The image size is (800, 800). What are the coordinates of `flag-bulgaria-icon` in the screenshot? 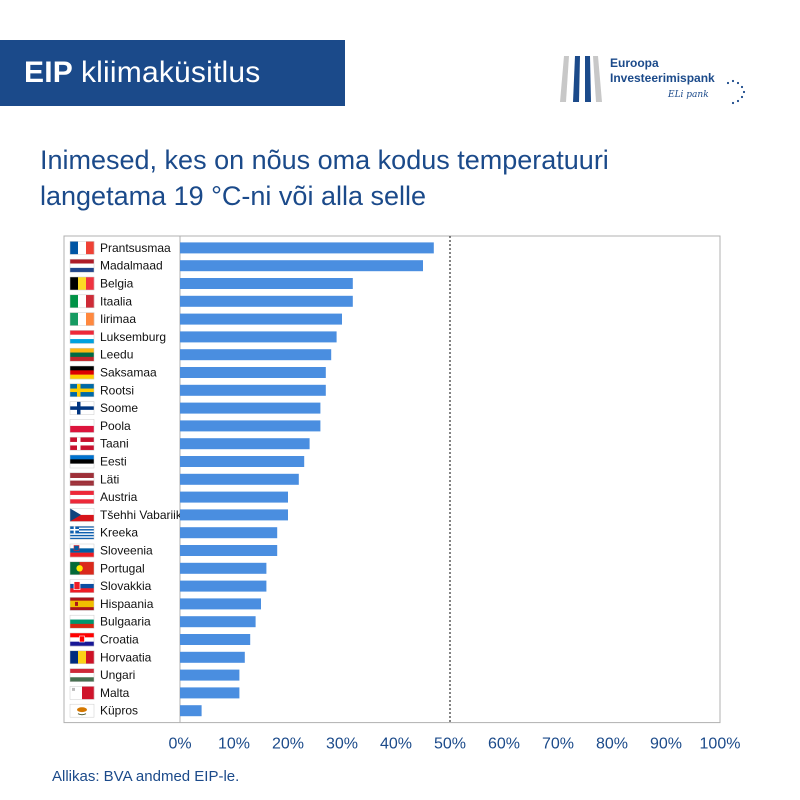 It's located at (82, 621).